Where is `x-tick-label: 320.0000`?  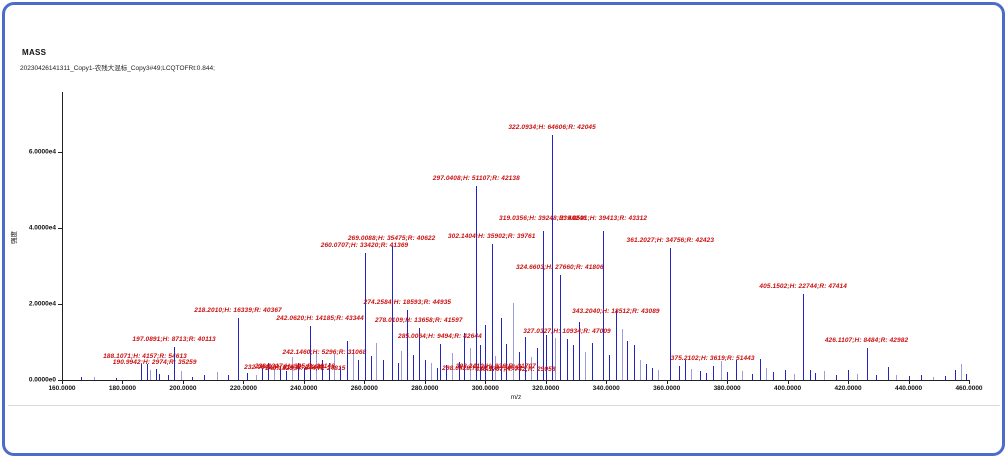 x-tick-label: 320.0000 is located at coordinates (546, 388).